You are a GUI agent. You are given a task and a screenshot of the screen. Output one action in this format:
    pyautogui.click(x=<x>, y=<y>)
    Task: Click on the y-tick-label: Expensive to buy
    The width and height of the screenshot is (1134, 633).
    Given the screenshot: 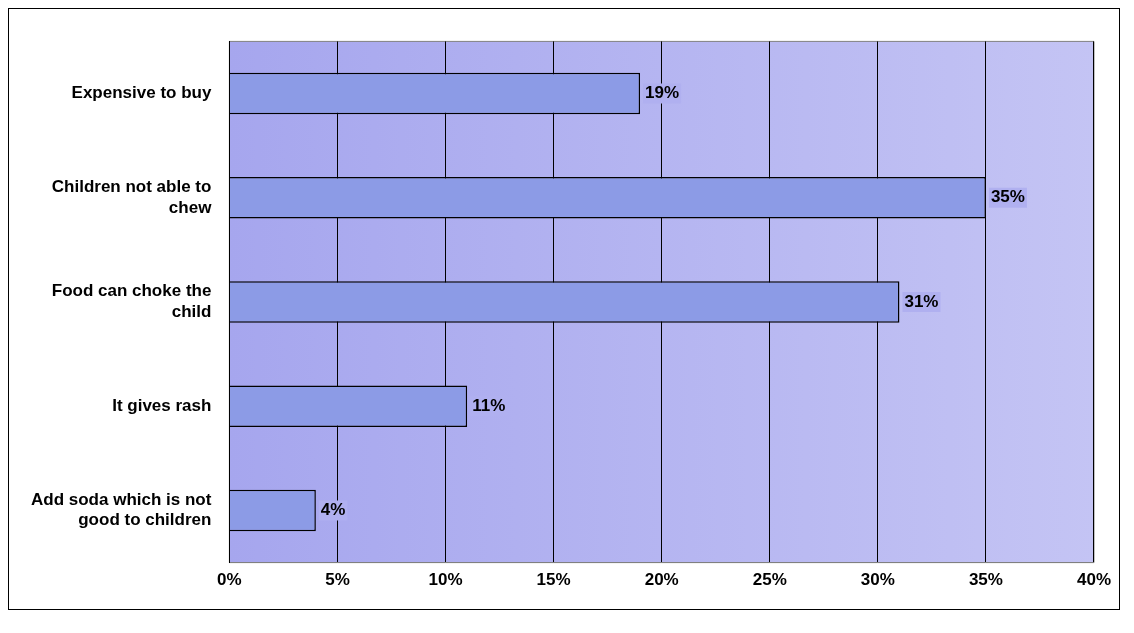 What is the action you would take?
    pyautogui.click(x=141, y=93)
    